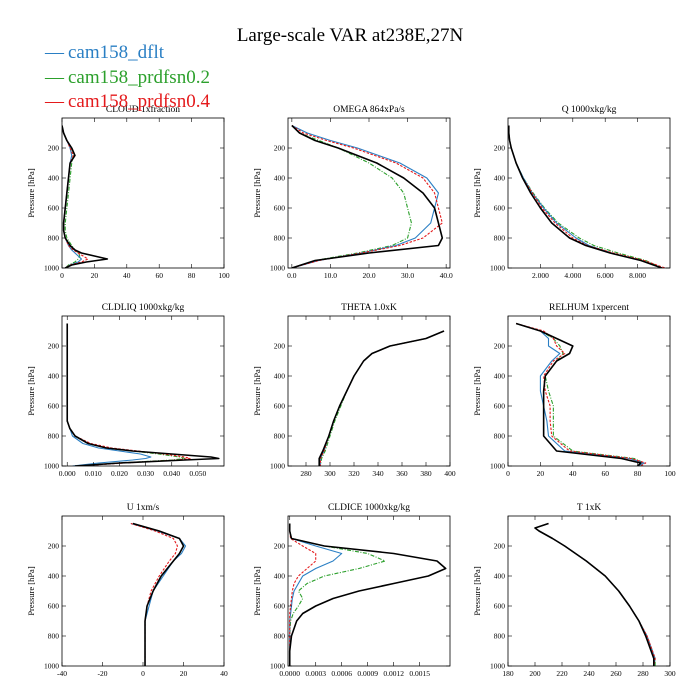 The width and height of the screenshot is (700, 700). Describe the element at coordinates (119, 473) in the screenshot. I see `x-tick-label: 0.020` at that location.